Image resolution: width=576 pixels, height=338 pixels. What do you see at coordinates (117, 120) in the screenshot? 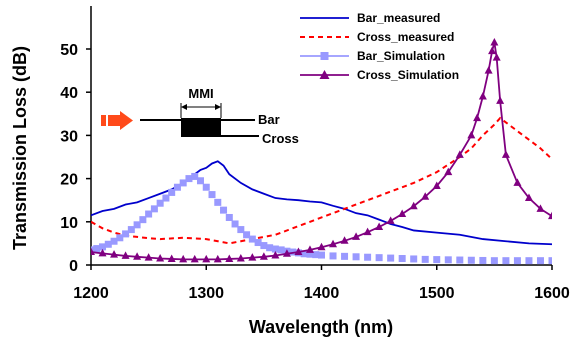
I see `input-arrow-icon` at bounding box center [117, 120].